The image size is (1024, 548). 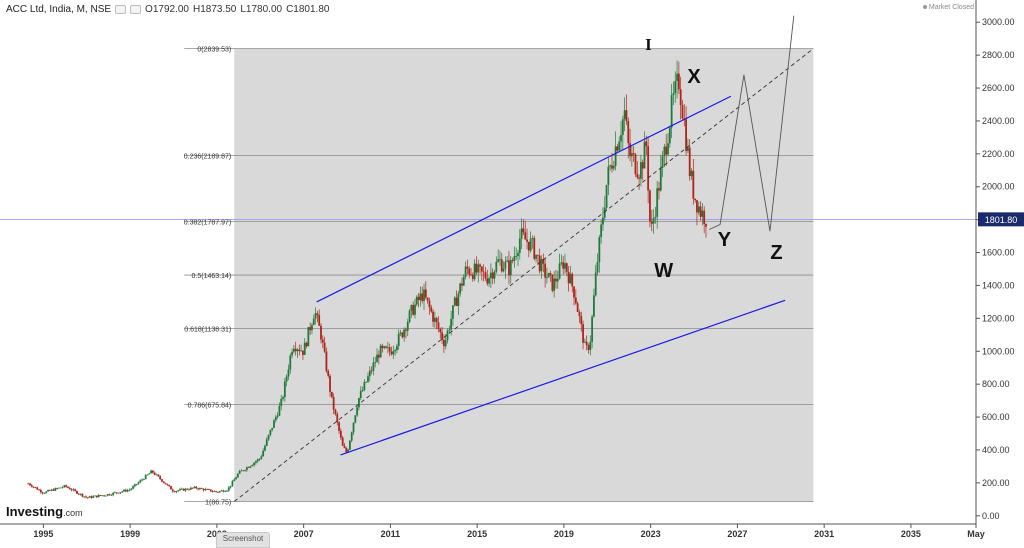 What do you see at coordinates (776, 253) in the screenshot?
I see `wave-label-z: Z` at bounding box center [776, 253].